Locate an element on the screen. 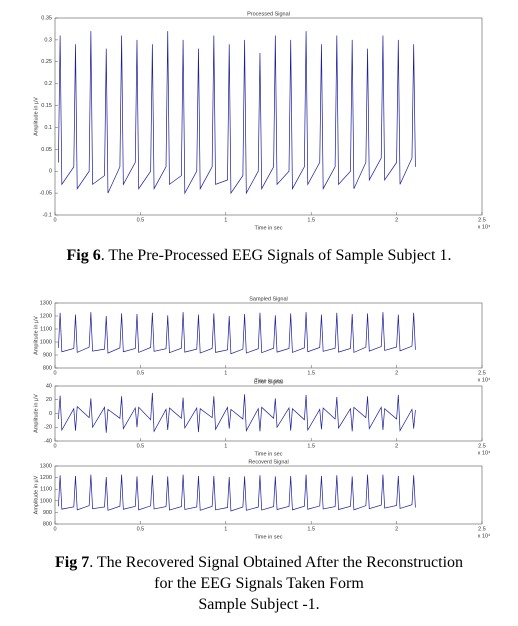 This screenshot has height=626, width=518. y-tick-label: 0.35 is located at coordinates (46, 18).